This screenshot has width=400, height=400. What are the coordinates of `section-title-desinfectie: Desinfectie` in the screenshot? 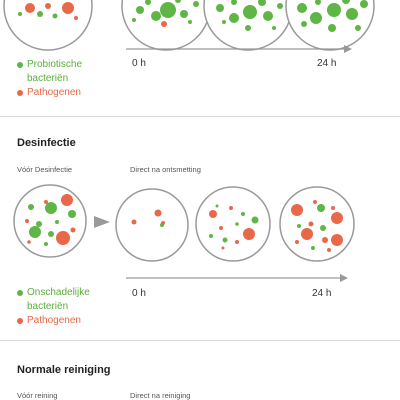 It's located at (46, 143).